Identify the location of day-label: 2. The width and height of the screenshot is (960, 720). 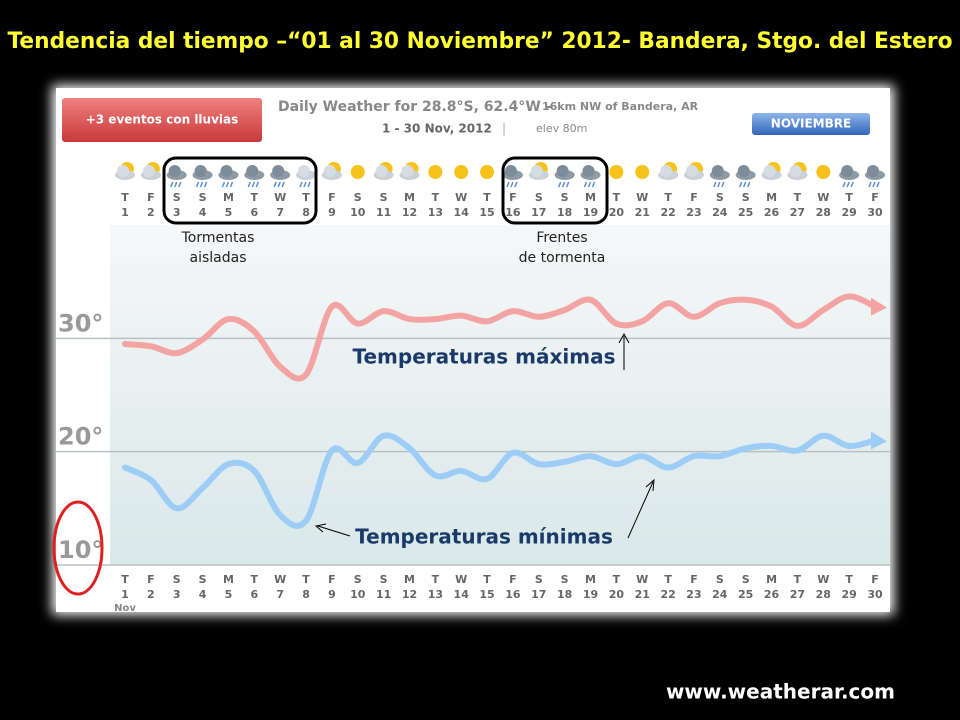
(151, 212).